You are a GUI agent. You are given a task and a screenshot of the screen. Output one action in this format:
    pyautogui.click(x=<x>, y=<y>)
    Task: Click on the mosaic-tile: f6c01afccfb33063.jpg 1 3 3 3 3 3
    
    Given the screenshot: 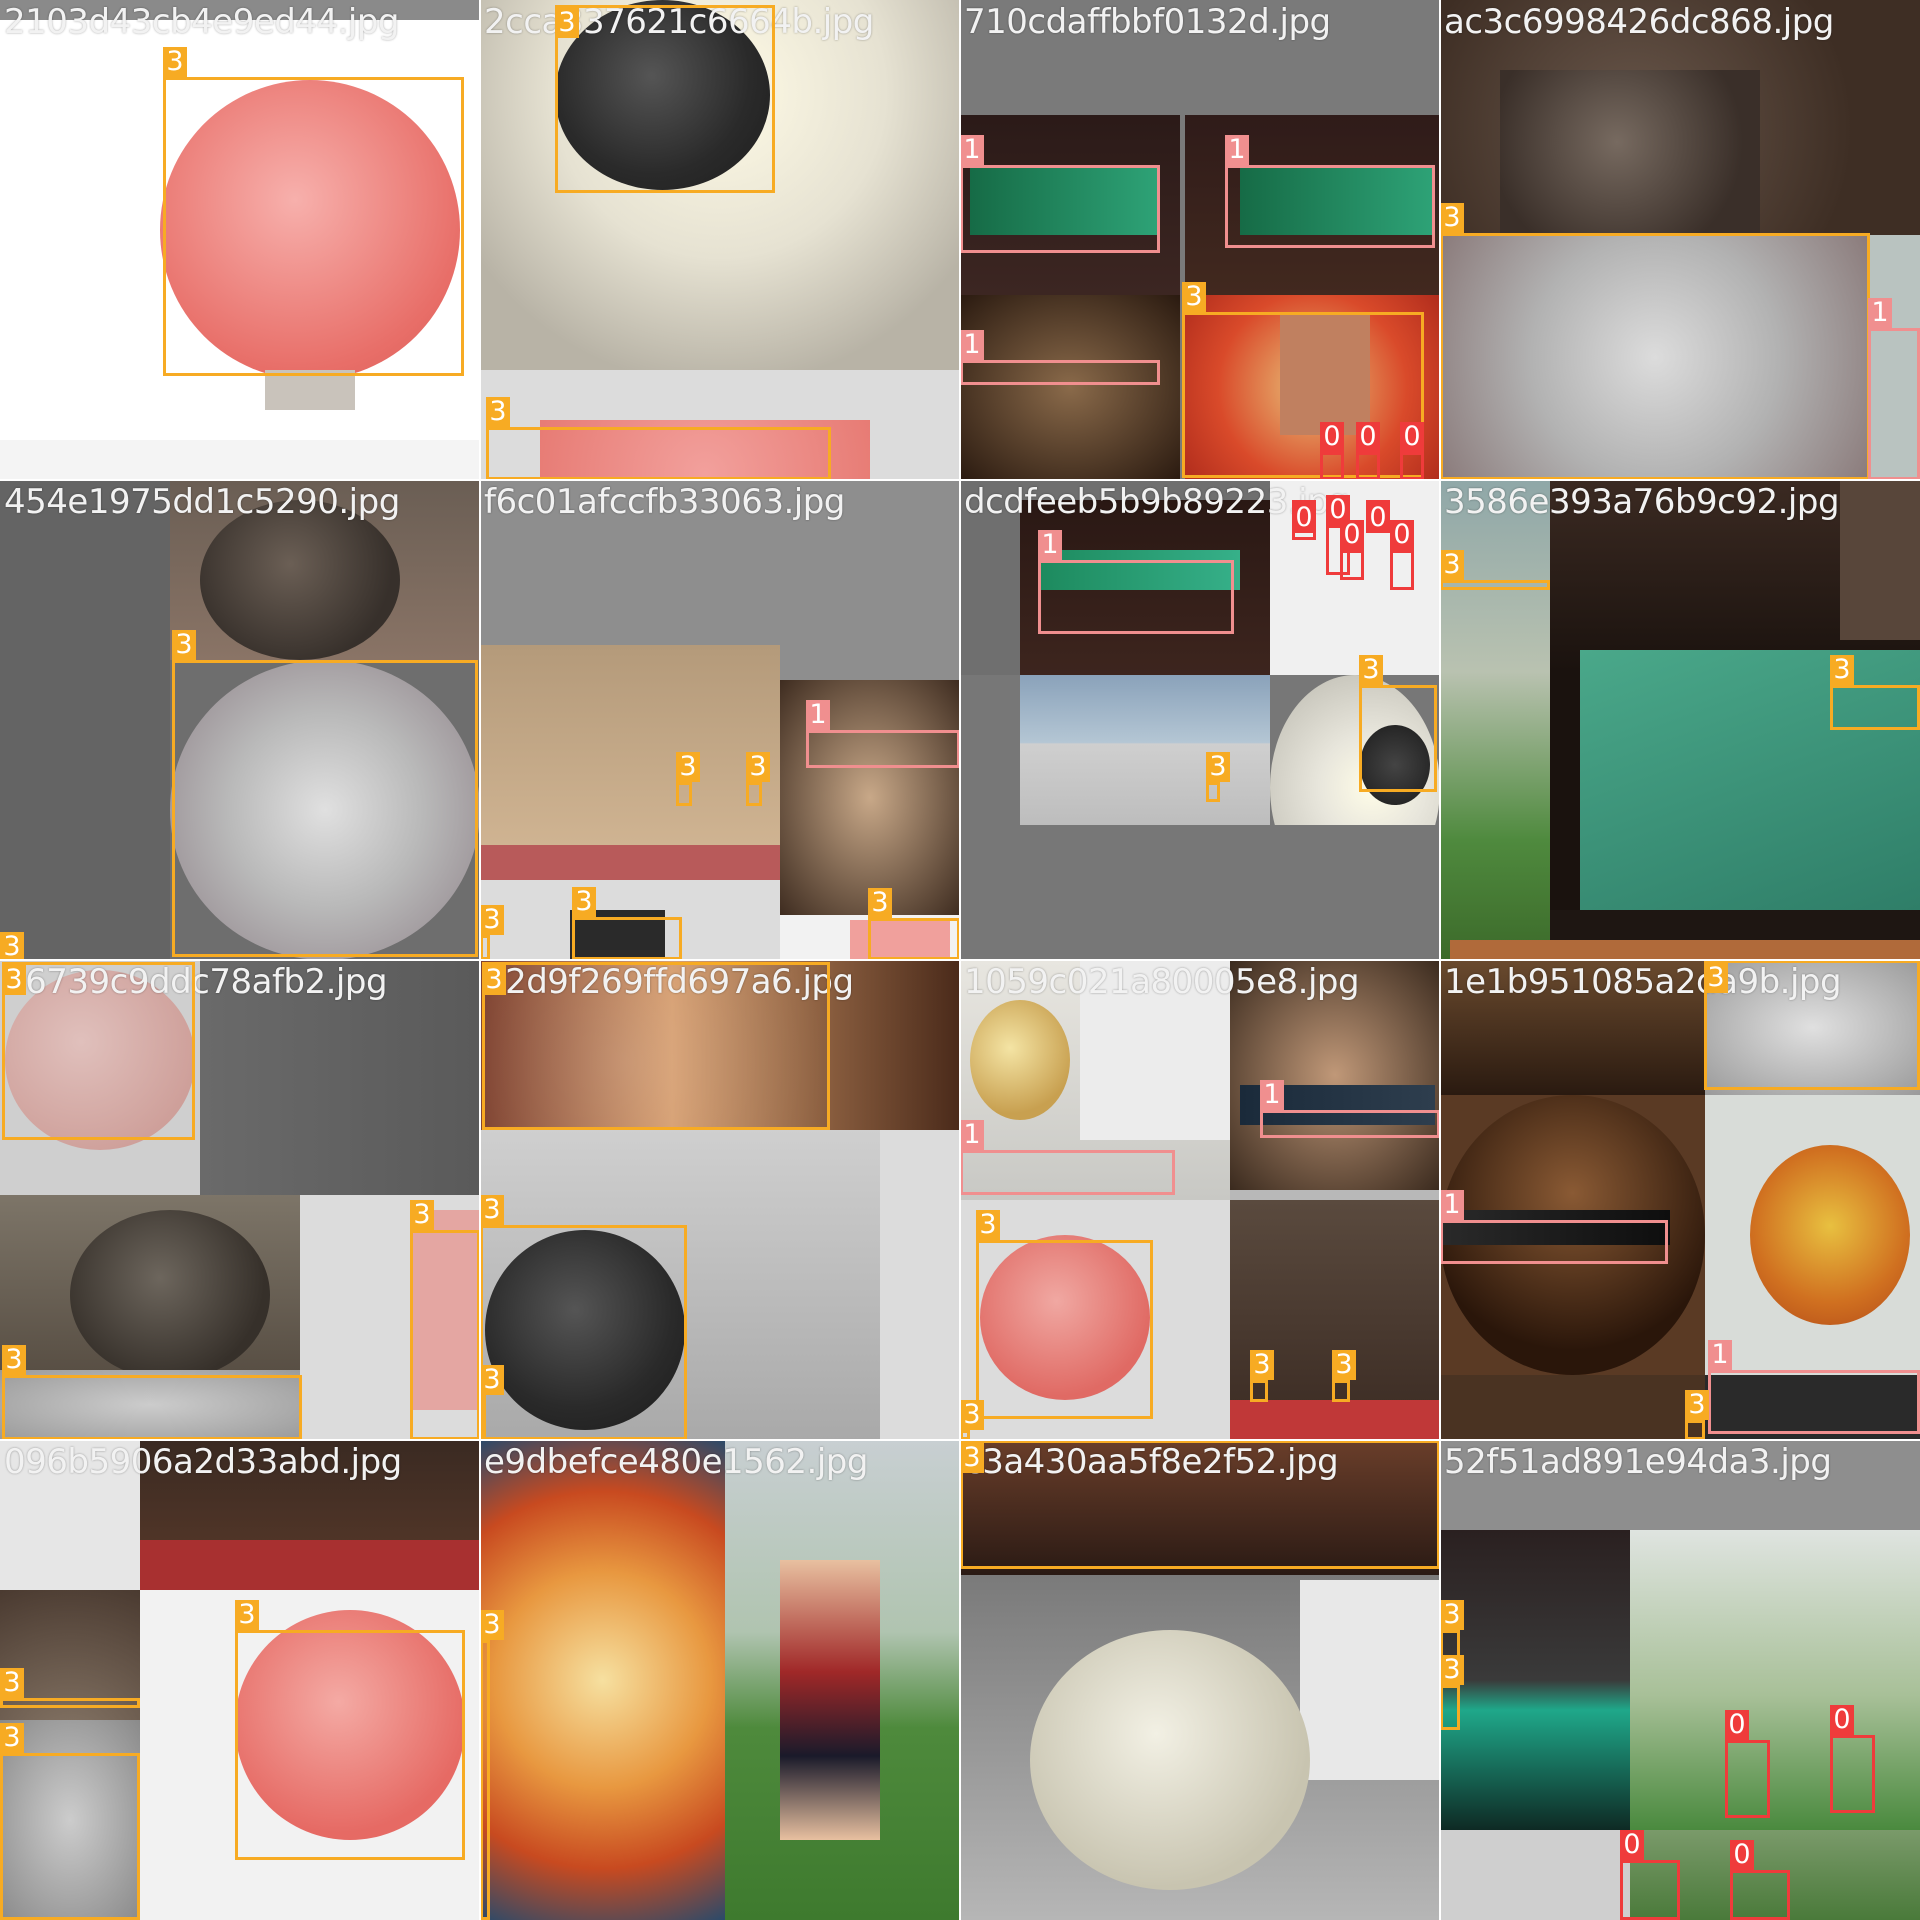 What is the action you would take?
    pyautogui.click(x=720, y=720)
    